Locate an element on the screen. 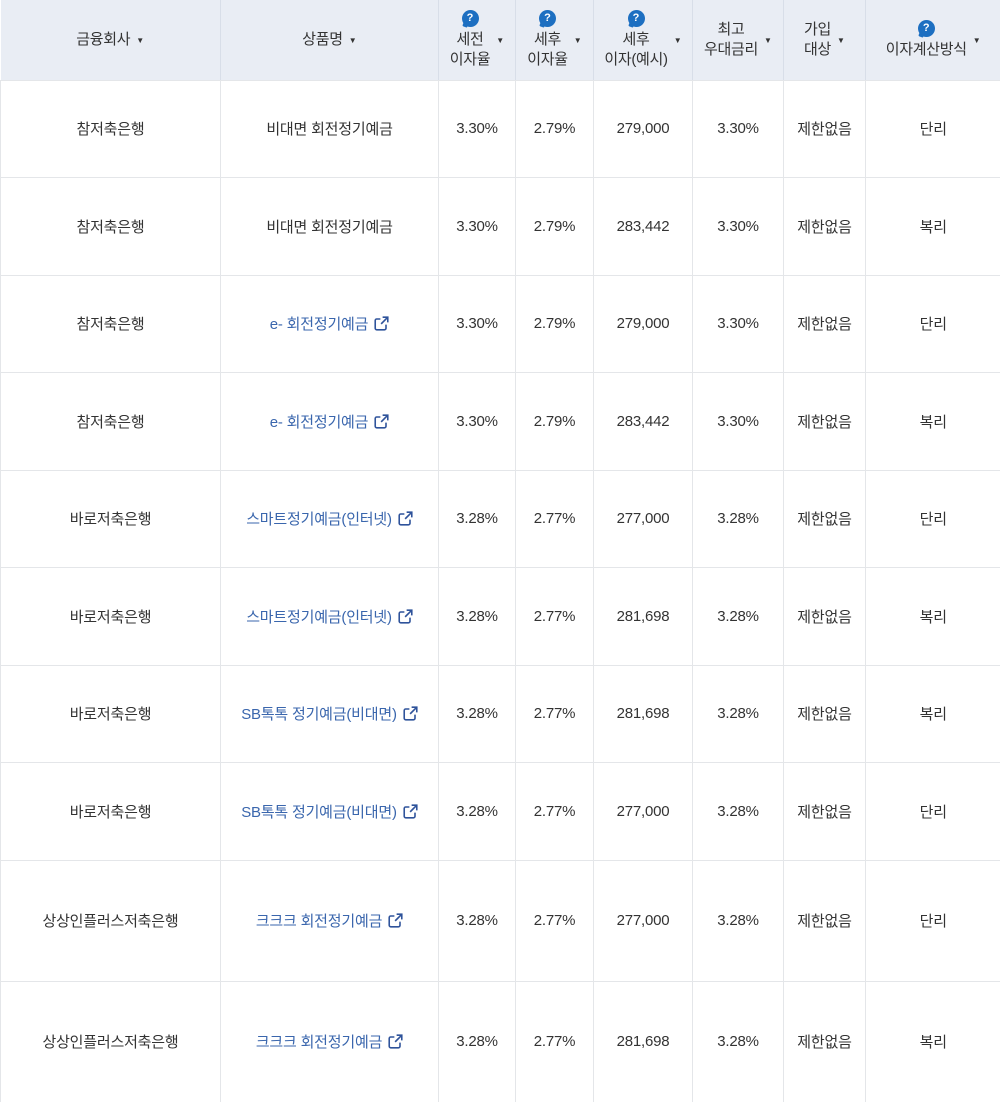 The width and height of the screenshot is (1000, 1102). col-header-company: 금융회사 ▼ is located at coordinates (110, 40).